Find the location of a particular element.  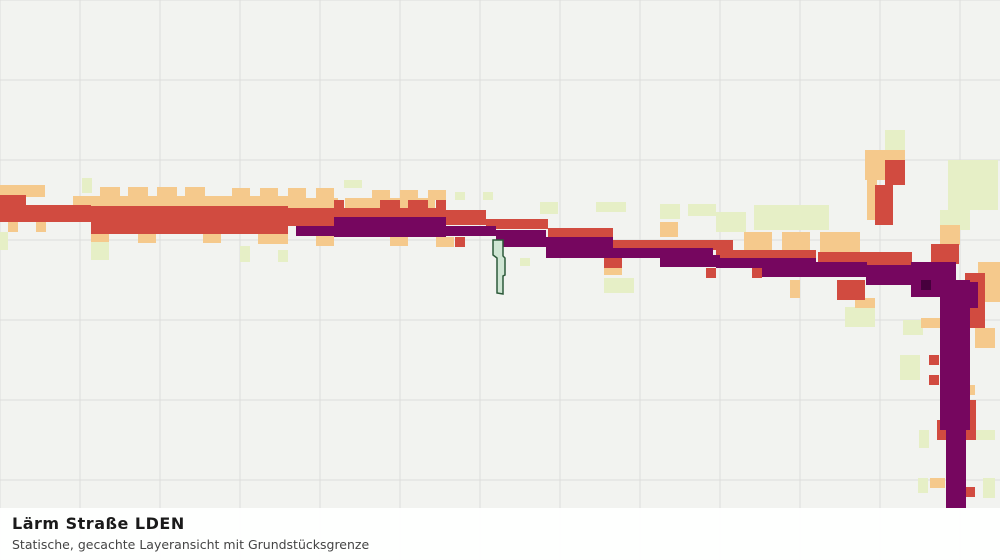

map-title: Lärm Straße LDEN is located at coordinates (98, 523).